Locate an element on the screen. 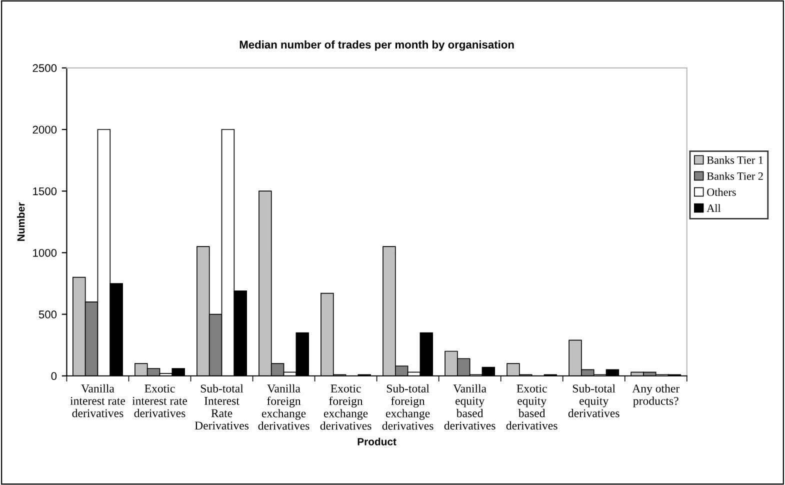  legend-label: Banks Tier 1 is located at coordinates (734, 160).